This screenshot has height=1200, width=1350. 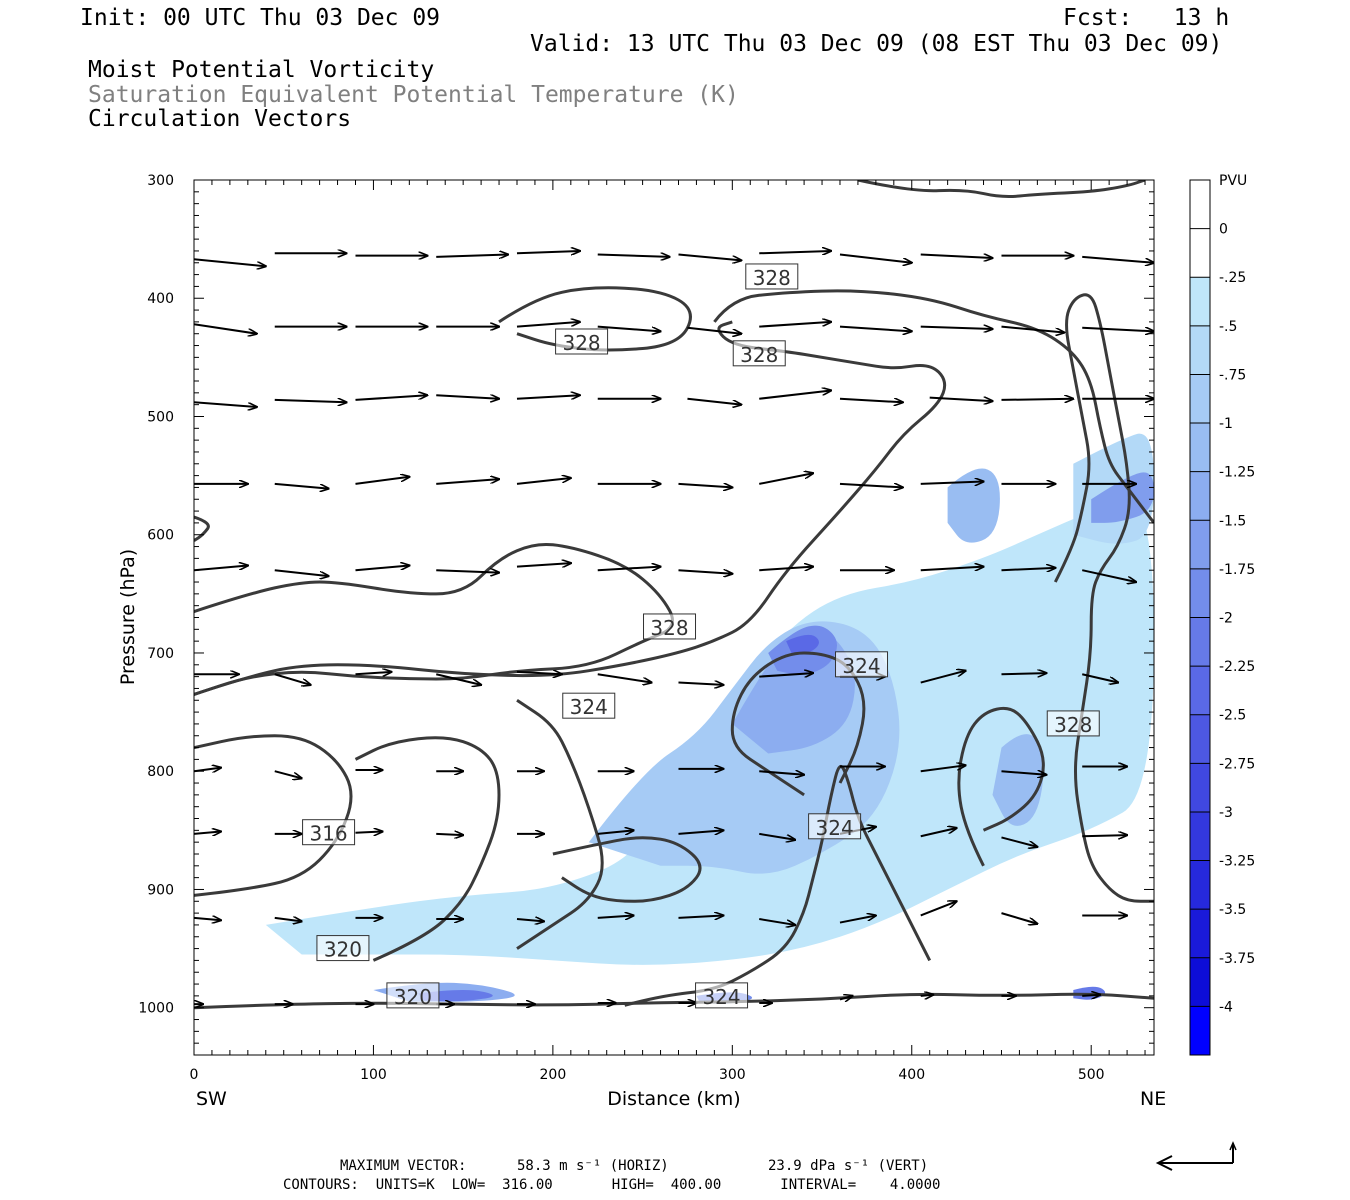 What do you see at coordinates (553, 1075) in the screenshot?
I see `x-tick-label: 200` at bounding box center [553, 1075].